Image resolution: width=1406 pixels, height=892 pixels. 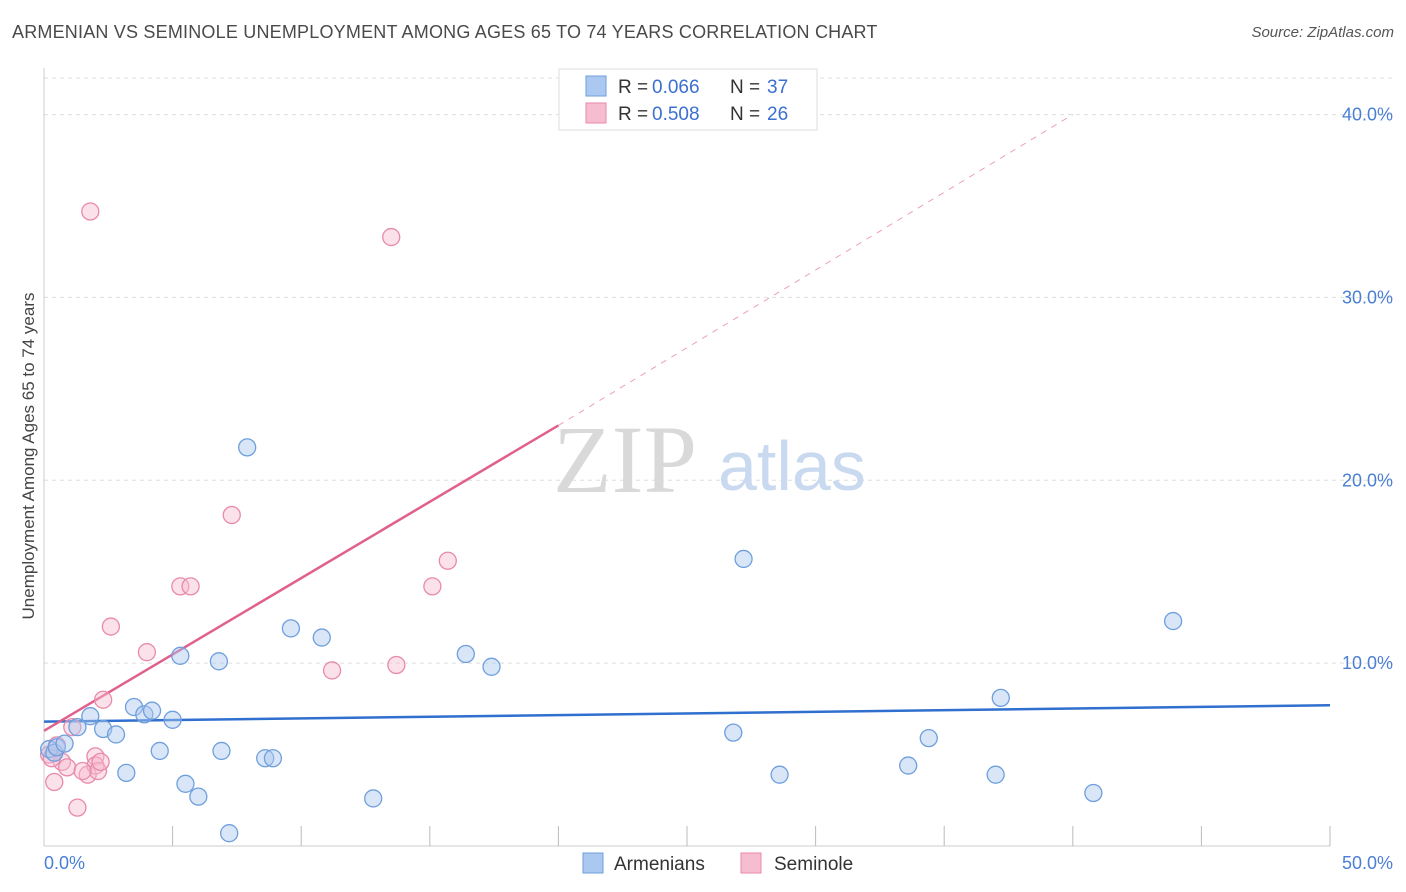 What do you see at coordinates (777, 114) in the screenshot?
I see `legend-n-value-seminole: 26` at bounding box center [777, 114].